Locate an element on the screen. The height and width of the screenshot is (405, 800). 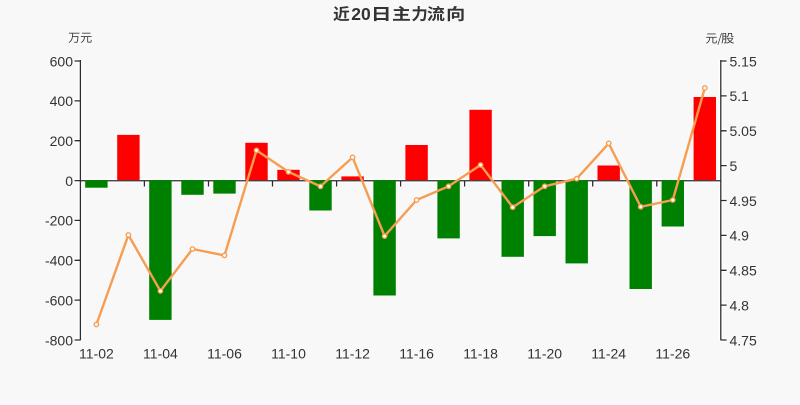
svg-text: 11-20 is located at coordinates (544, 354).